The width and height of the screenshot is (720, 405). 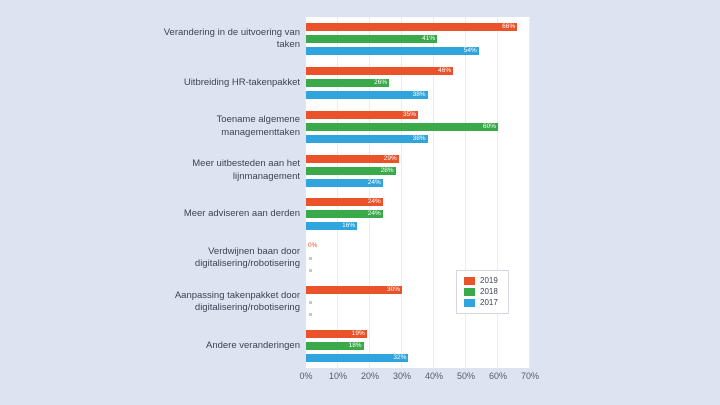 I want to click on bar-row-2018: 28%, so click(x=418, y=170).